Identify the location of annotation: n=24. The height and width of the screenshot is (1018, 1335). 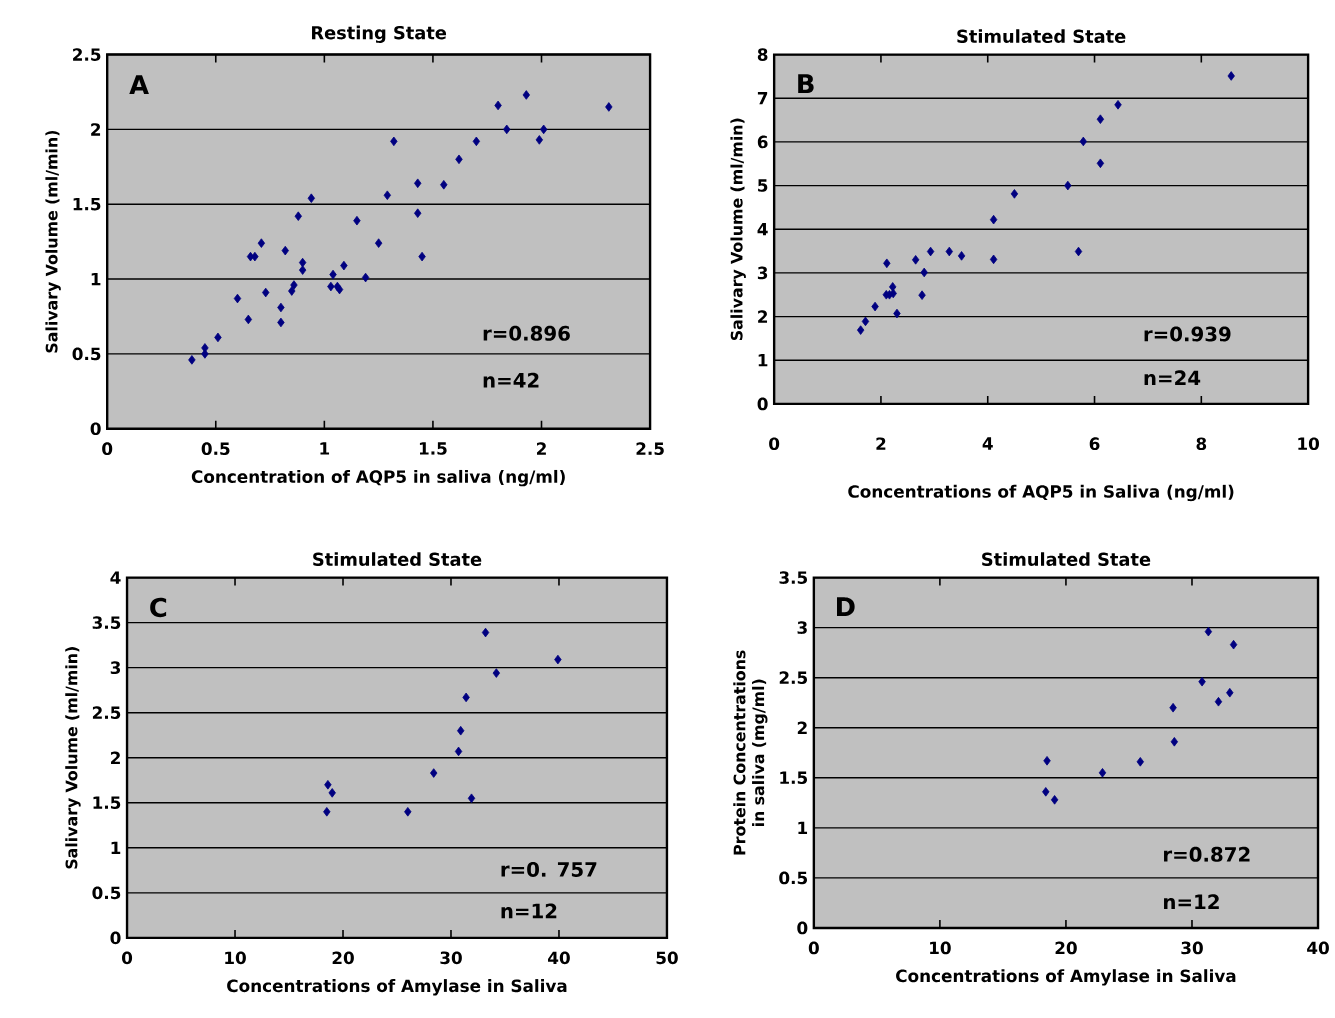
(1172, 377).